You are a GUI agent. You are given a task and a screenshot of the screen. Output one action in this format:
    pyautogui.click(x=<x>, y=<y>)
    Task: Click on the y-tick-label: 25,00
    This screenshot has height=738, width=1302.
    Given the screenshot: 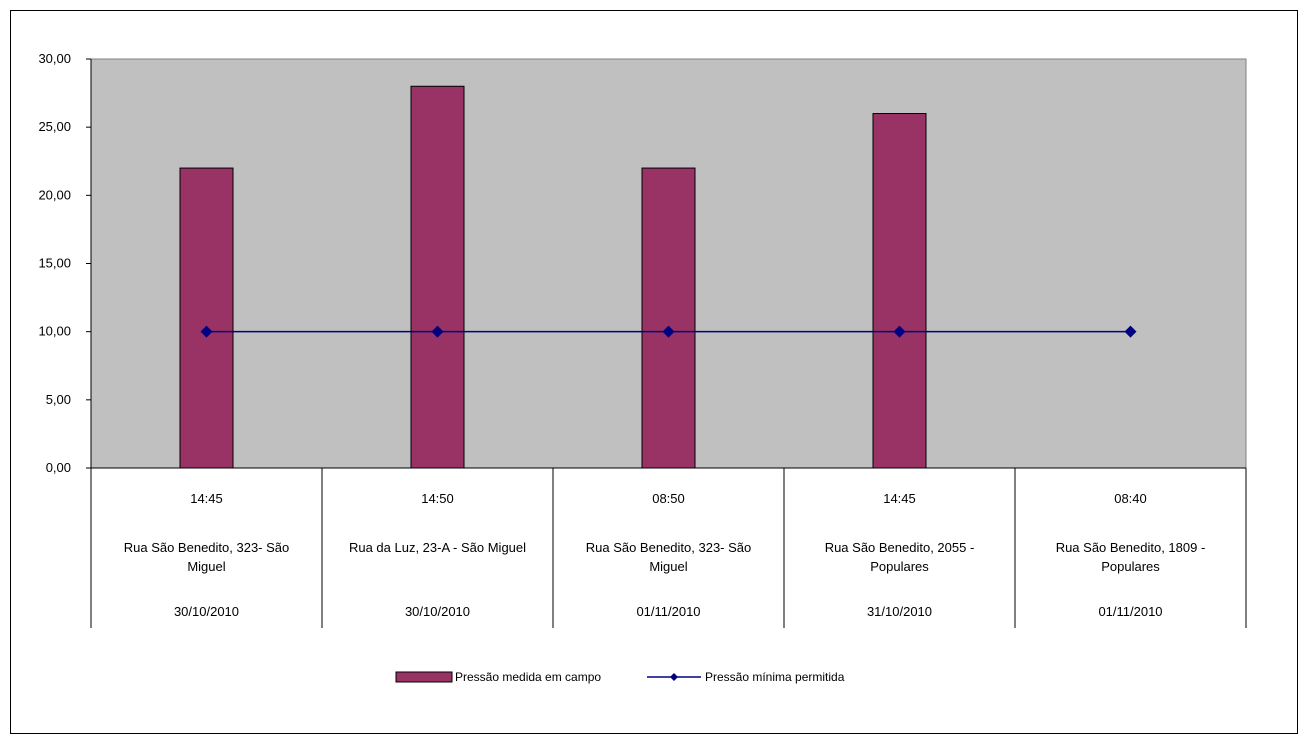 What is the action you would take?
    pyautogui.click(x=54, y=126)
    